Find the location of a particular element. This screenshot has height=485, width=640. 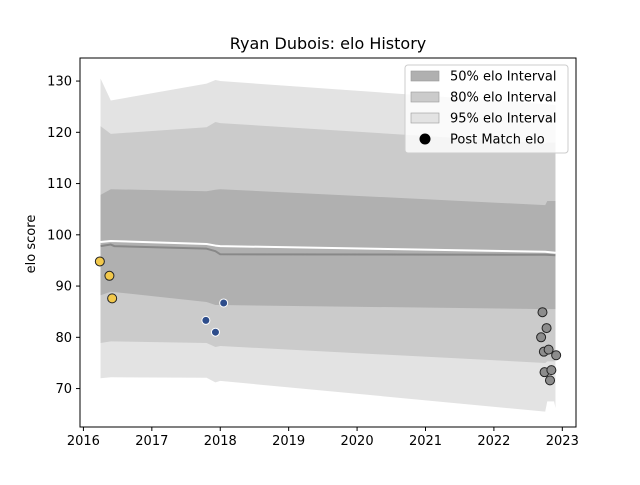

legend-label: Post Match elo is located at coordinates (497, 140).